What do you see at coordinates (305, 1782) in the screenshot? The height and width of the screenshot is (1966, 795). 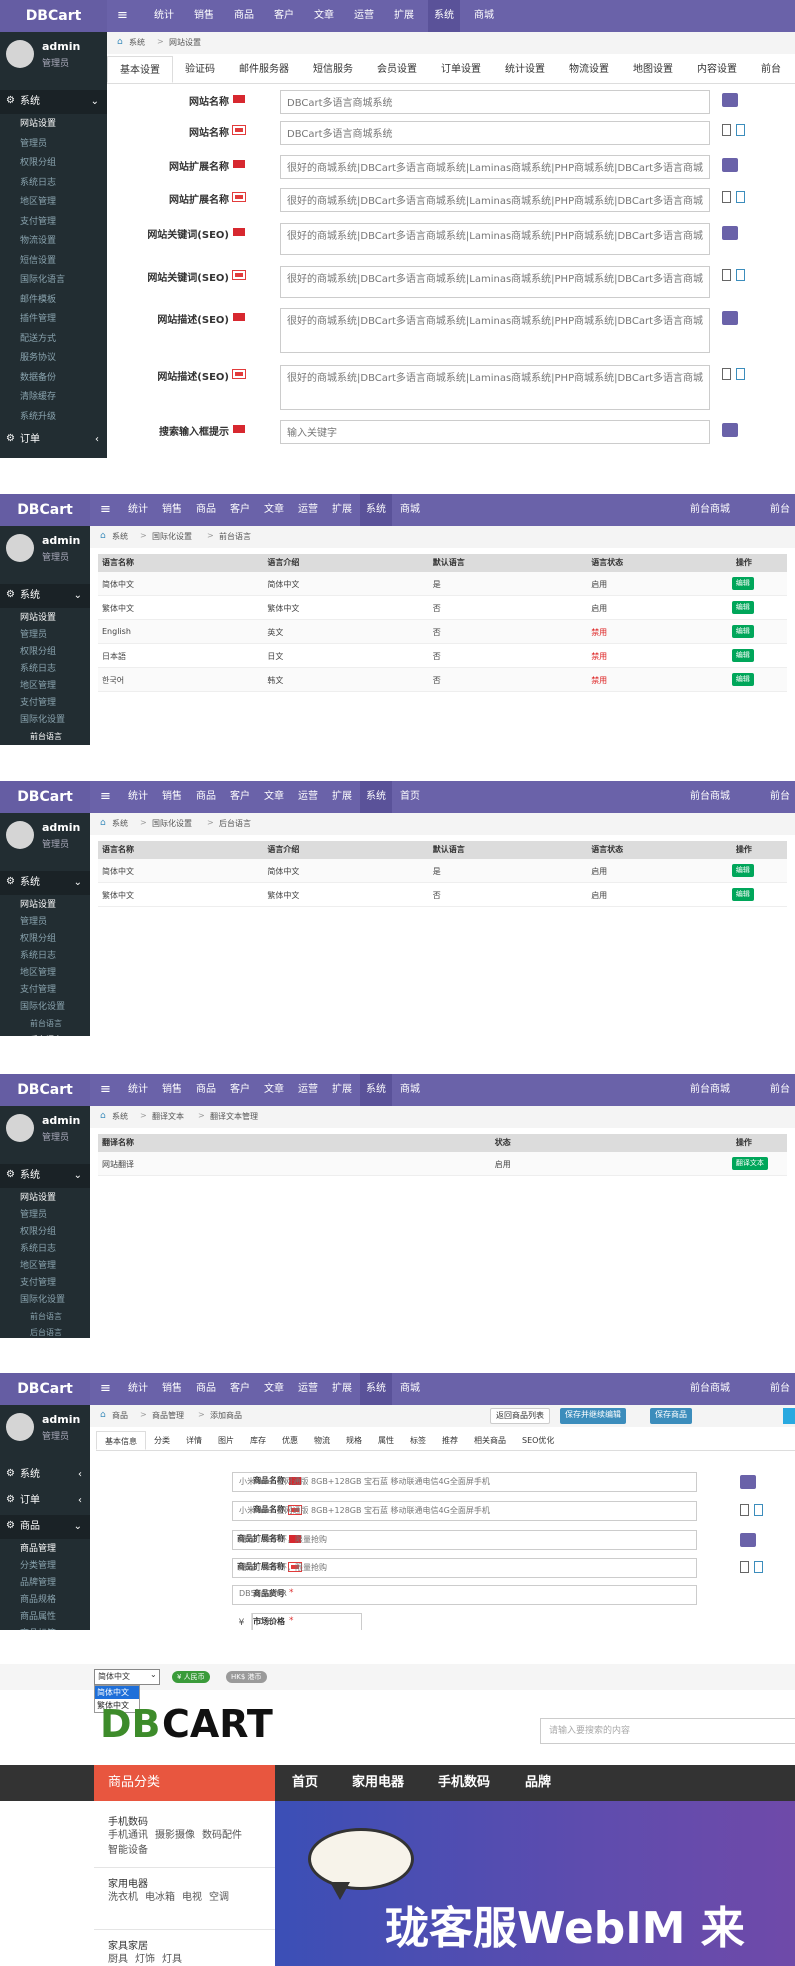 I see `nav-item: 首页` at bounding box center [305, 1782].